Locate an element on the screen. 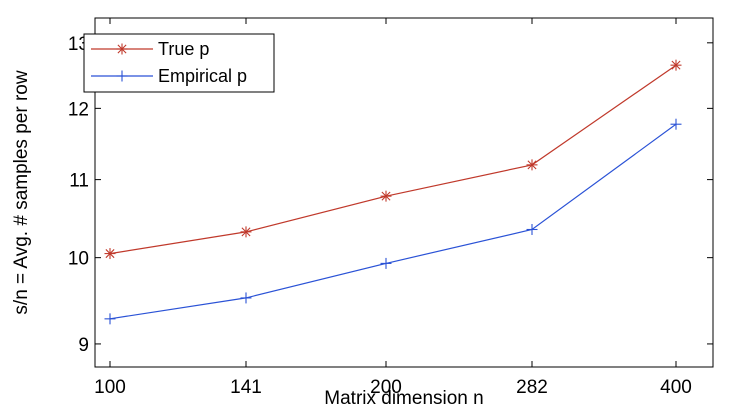  y-tick-label: 11 is located at coordinates (79, 181).